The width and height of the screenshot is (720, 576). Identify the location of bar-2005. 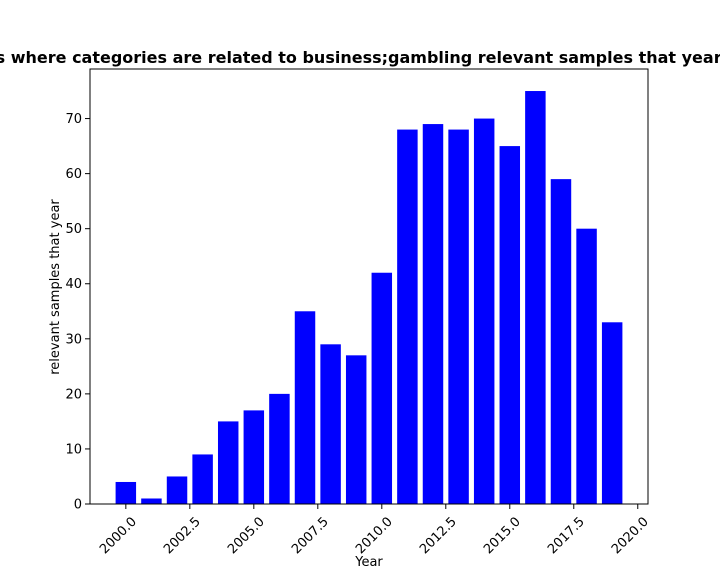
(254, 457).